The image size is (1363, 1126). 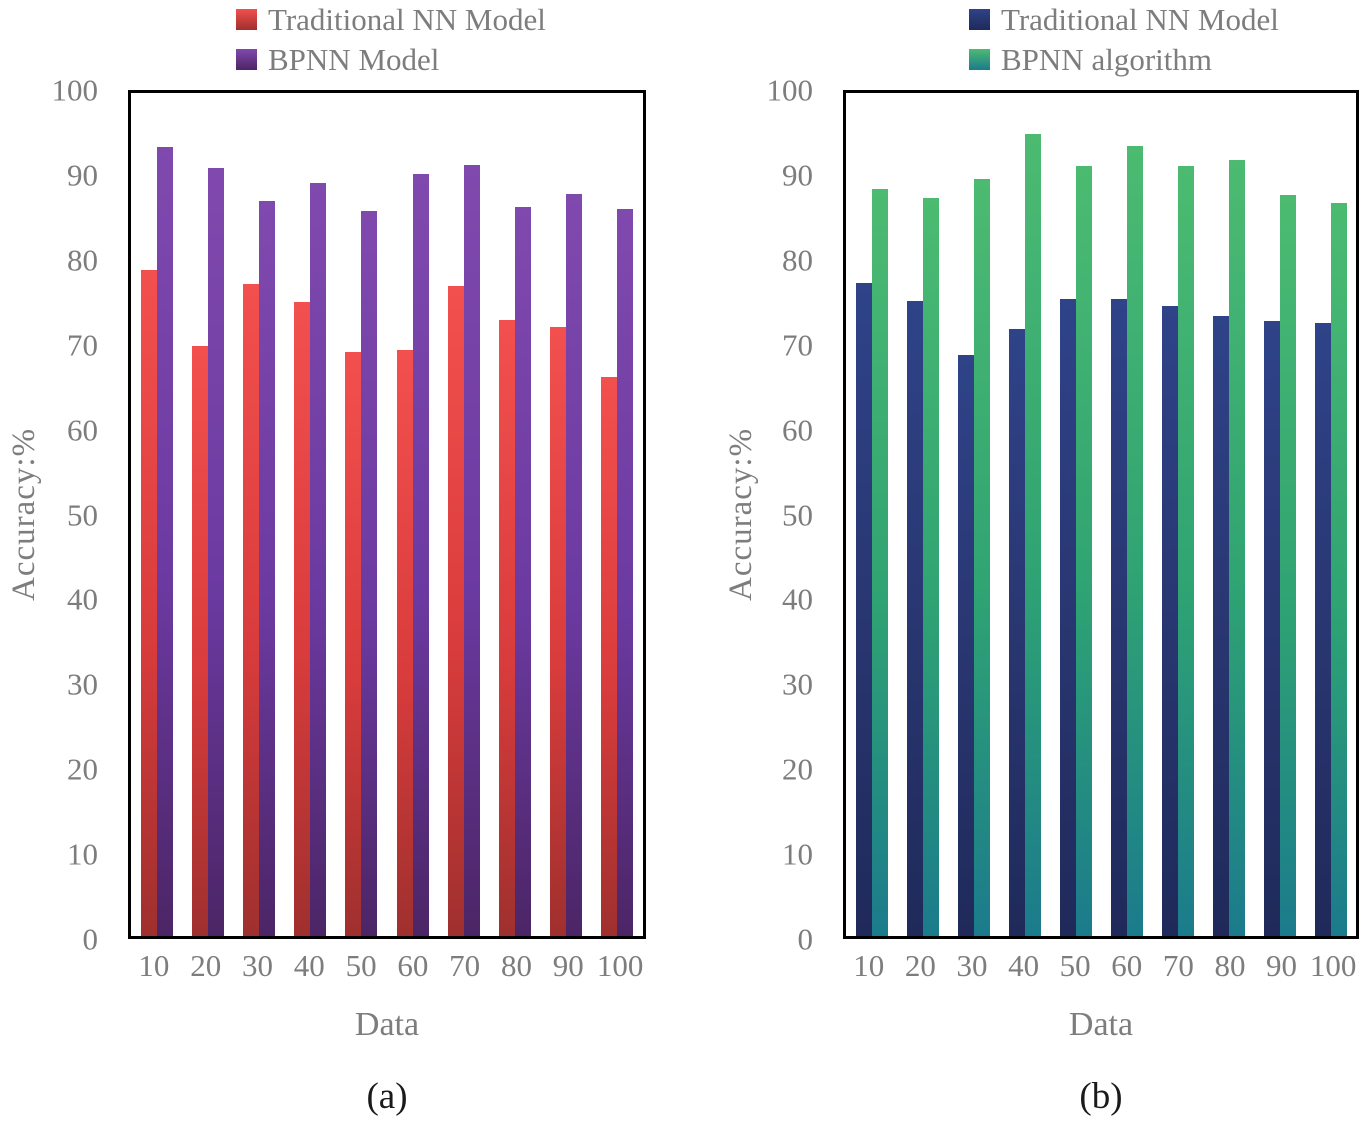 I want to click on x-axis-ticks: 10 20 30 40 50 60 70 80 90 100, so click(x=387, y=965).